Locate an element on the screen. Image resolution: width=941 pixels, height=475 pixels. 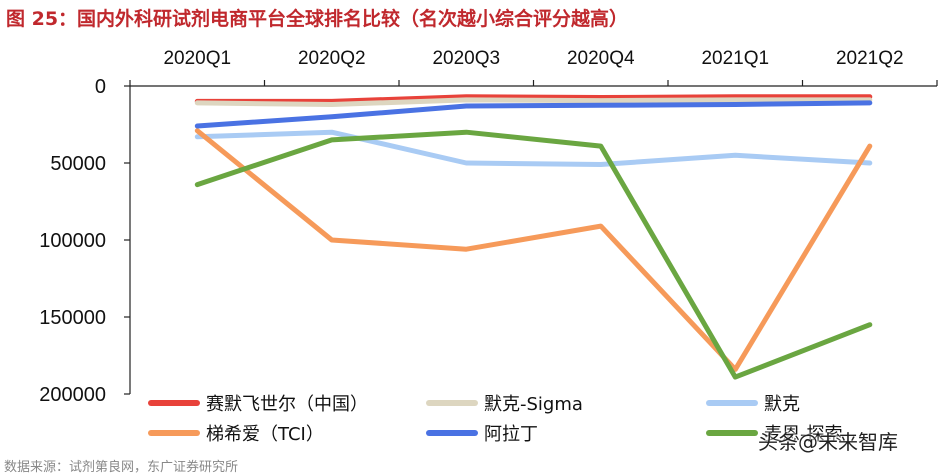
x-tick-label: 2021Q1 is located at coordinates (735, 58).